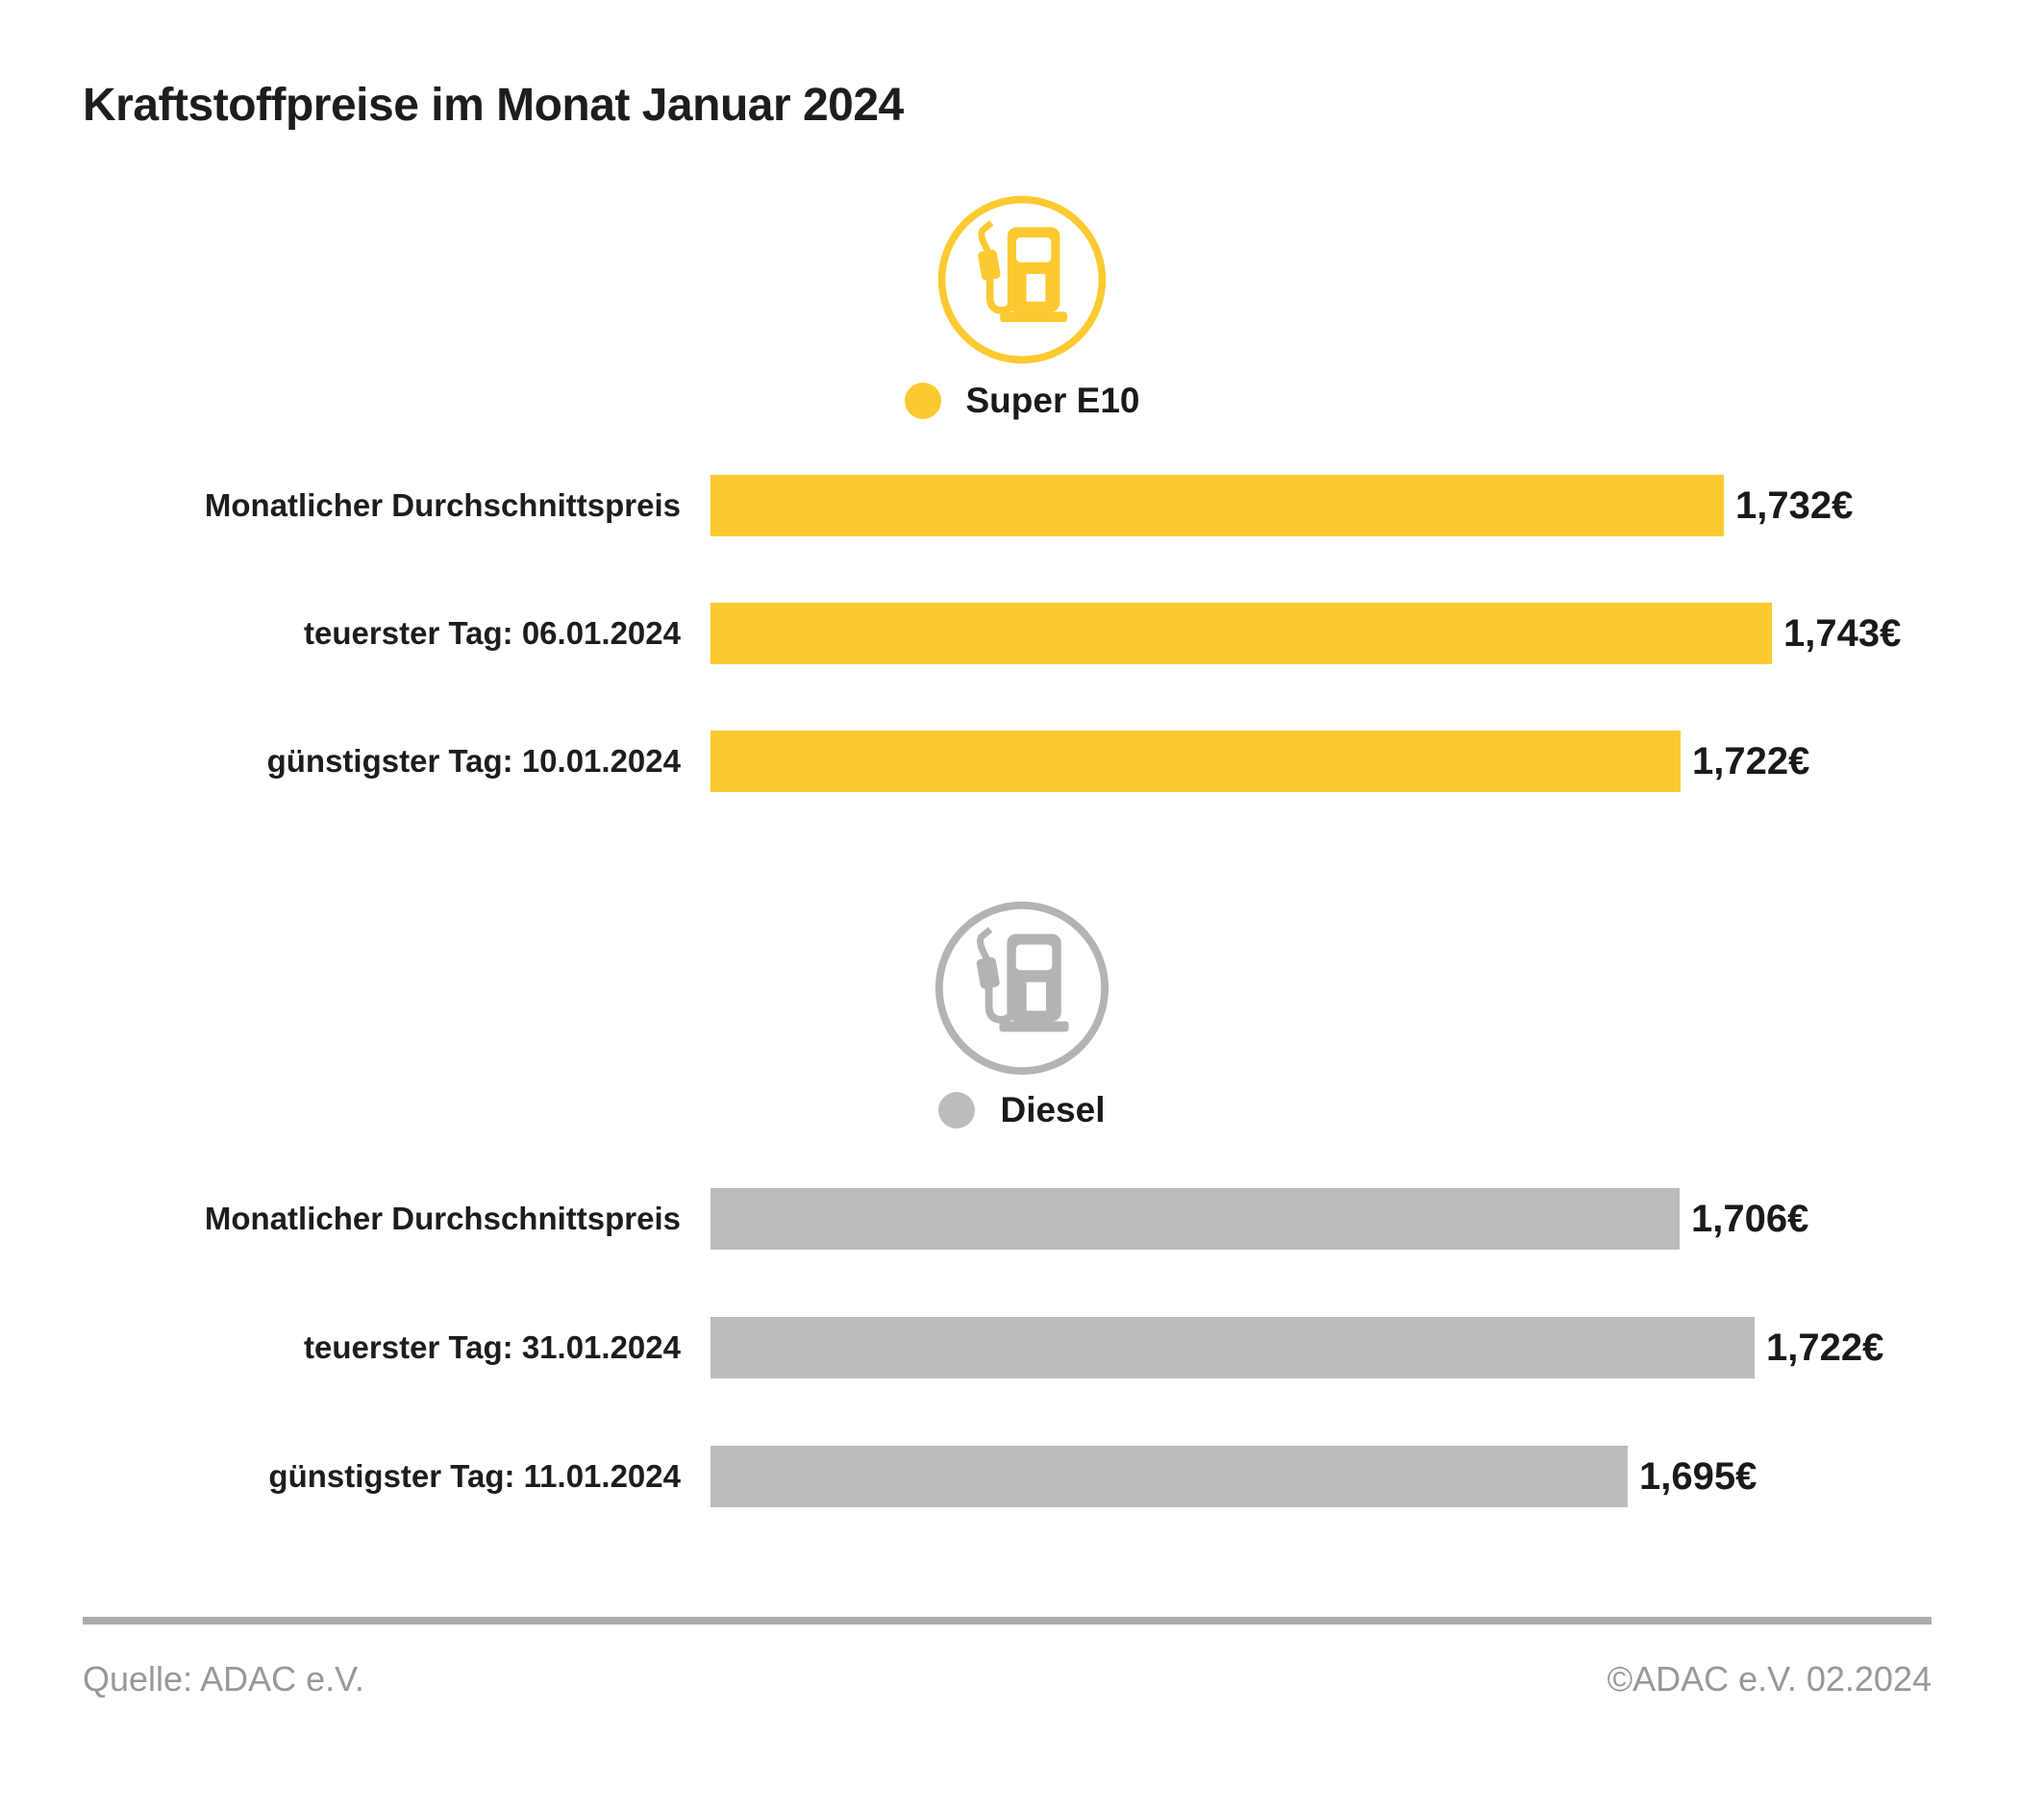  What do you see at coordinates (1750, 1218) in the screenshot?
I see `bar-value: 1,706€` at bounding box center [1750, 1218].